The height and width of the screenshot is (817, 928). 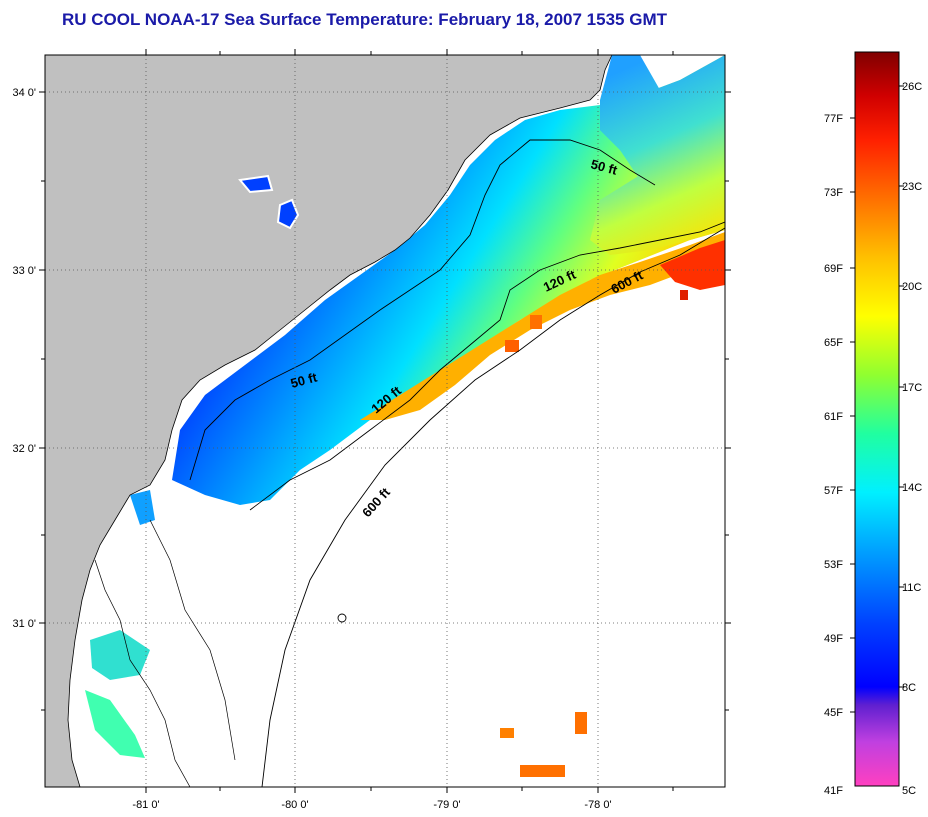 I want to click on lat-label: 33 0', so click(x=24, y=271).